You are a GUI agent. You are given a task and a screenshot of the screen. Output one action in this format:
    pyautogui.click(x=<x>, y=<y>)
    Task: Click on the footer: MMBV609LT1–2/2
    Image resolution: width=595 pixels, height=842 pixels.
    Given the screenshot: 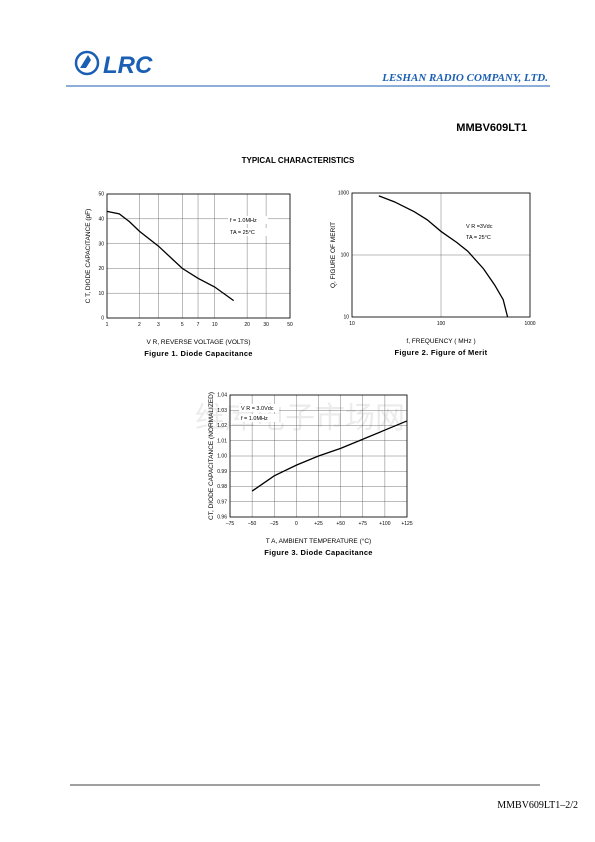 What is the action you would take?
    pyautogui.click(x=537, y=805)
    